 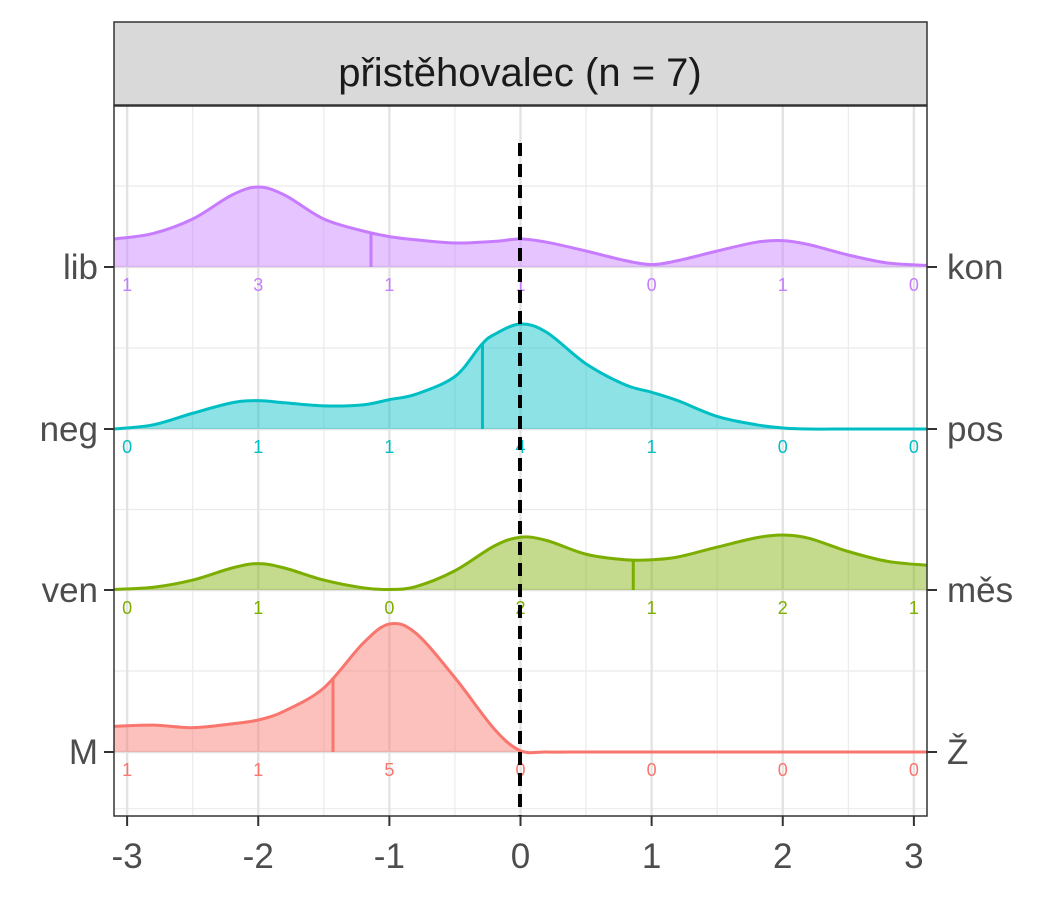 I want to click on ridge-line-ven, so click(x=520, y=562).